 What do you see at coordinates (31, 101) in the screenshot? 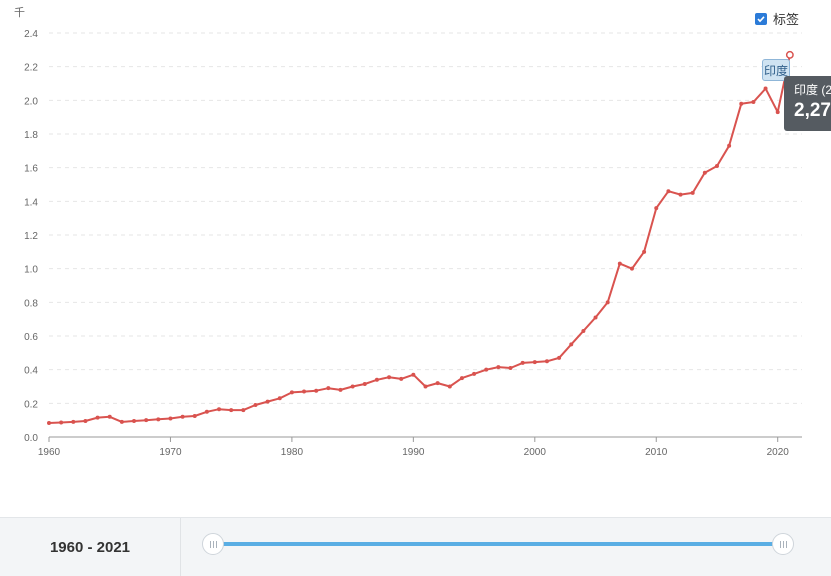
I see `y-tick-label: 2.0` at bounding box center [31, 101].